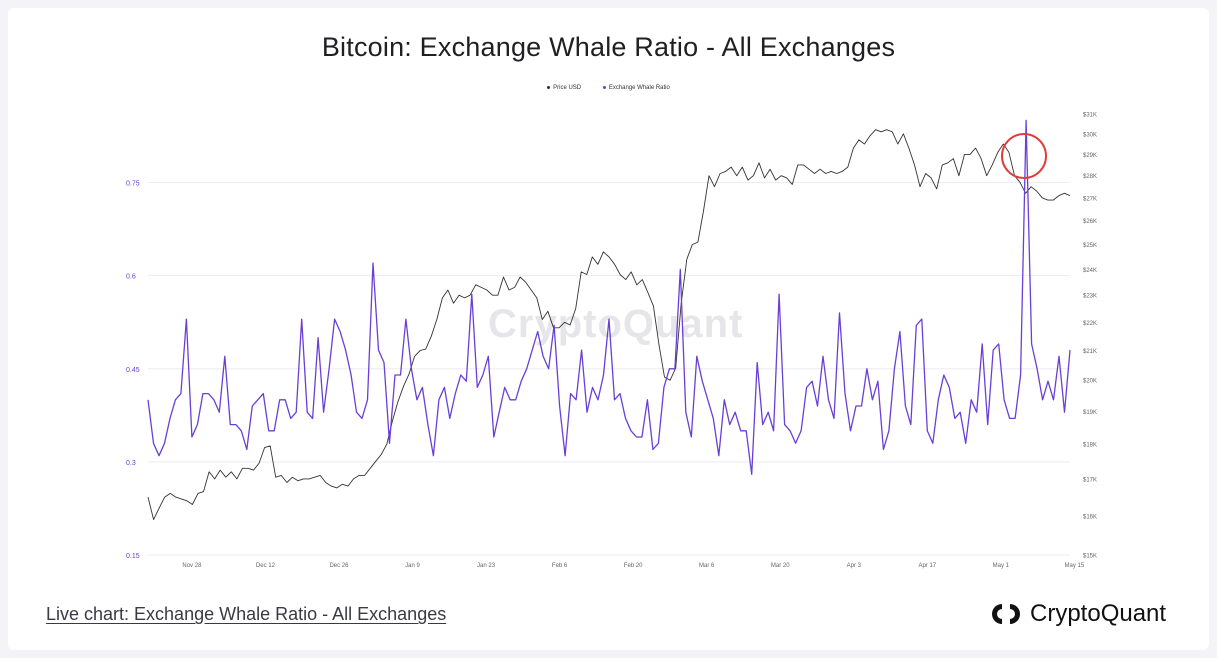 The height and width of the screenshot is (658, 1217). I want to click on y-left-tick-label: 0.6, so click(131, 277).